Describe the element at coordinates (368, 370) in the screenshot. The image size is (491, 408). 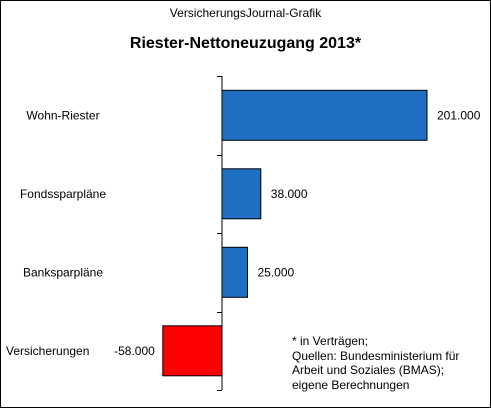
I see `footnote-line: Arbeit und Soziales (BMAS);` at that location.